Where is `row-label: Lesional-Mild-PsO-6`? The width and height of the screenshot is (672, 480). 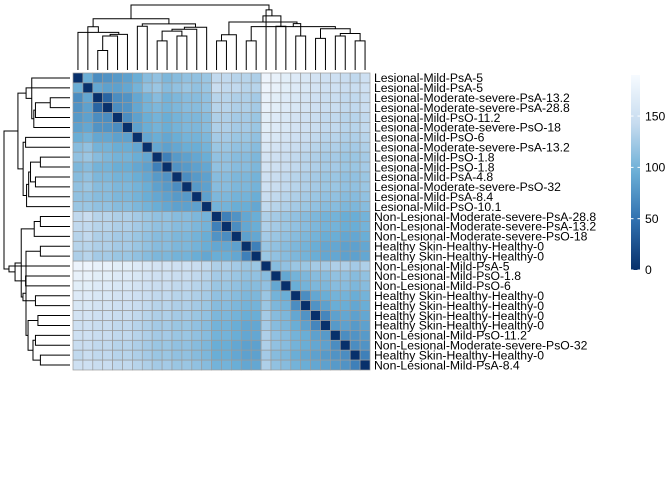 row-label: Lesional-Mild-PsO-6 is located at coordinates (429, 138).